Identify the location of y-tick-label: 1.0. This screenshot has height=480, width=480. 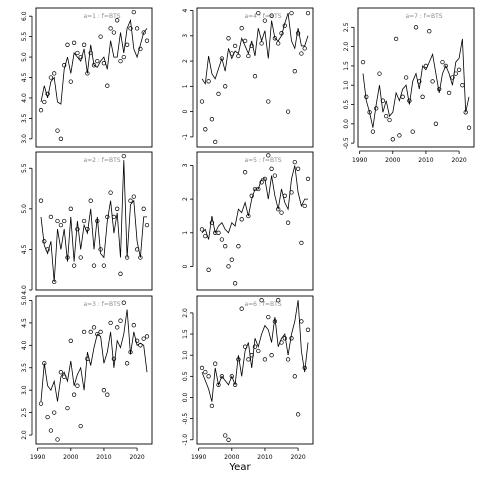
(185, 355).